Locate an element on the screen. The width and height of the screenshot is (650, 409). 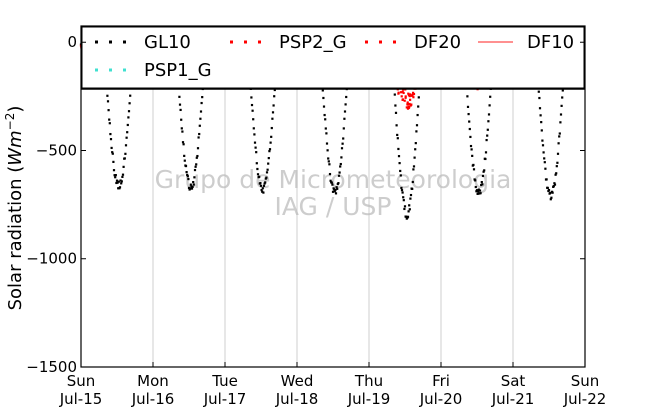
legend-box is located at coordinates (333, 57).